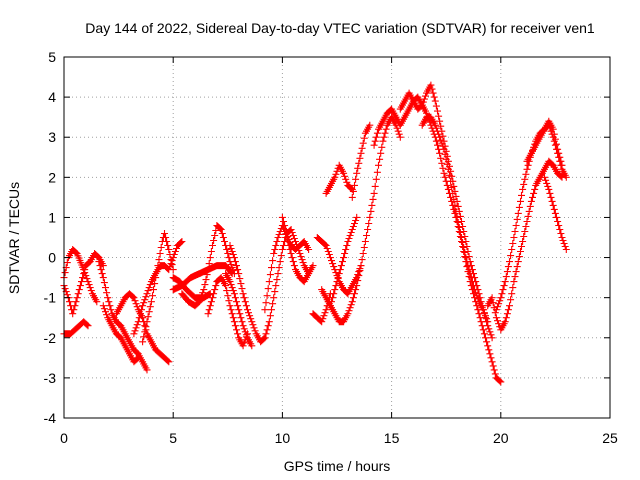 The width and height of the screenshot is (640, 480). I want to click on y-tick-label: -2, so click(50, 338).